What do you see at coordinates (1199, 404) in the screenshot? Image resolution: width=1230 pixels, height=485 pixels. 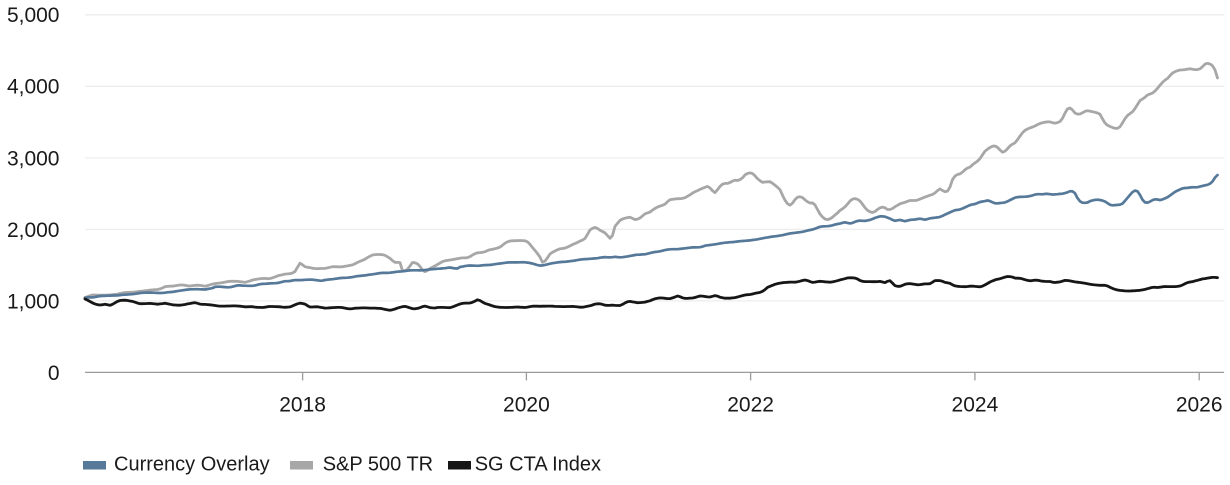 I see `svg-text: 2026` at bounding box center [1199, 404].